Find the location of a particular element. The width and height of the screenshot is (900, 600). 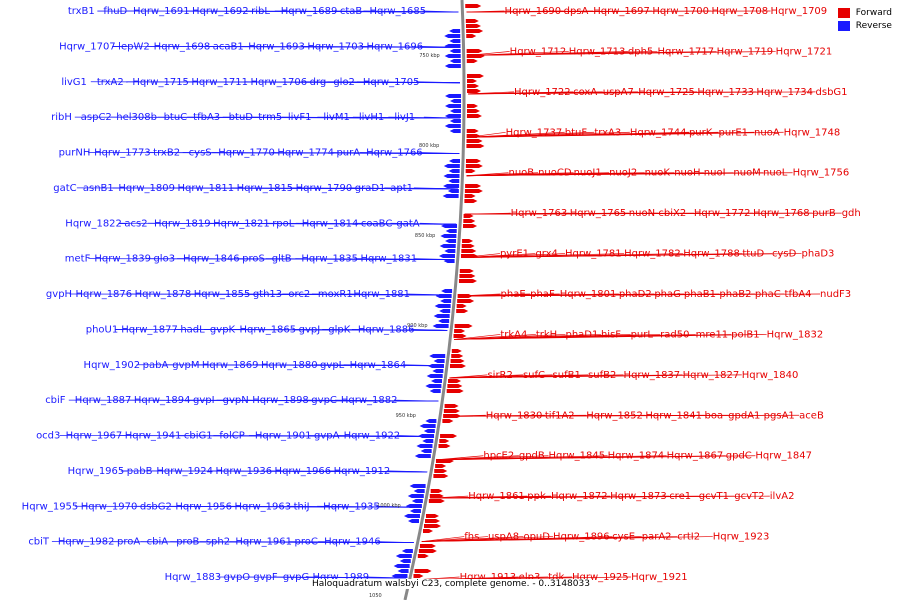

reverse-gene-label: cbiT is located at coordinates (39, 542).